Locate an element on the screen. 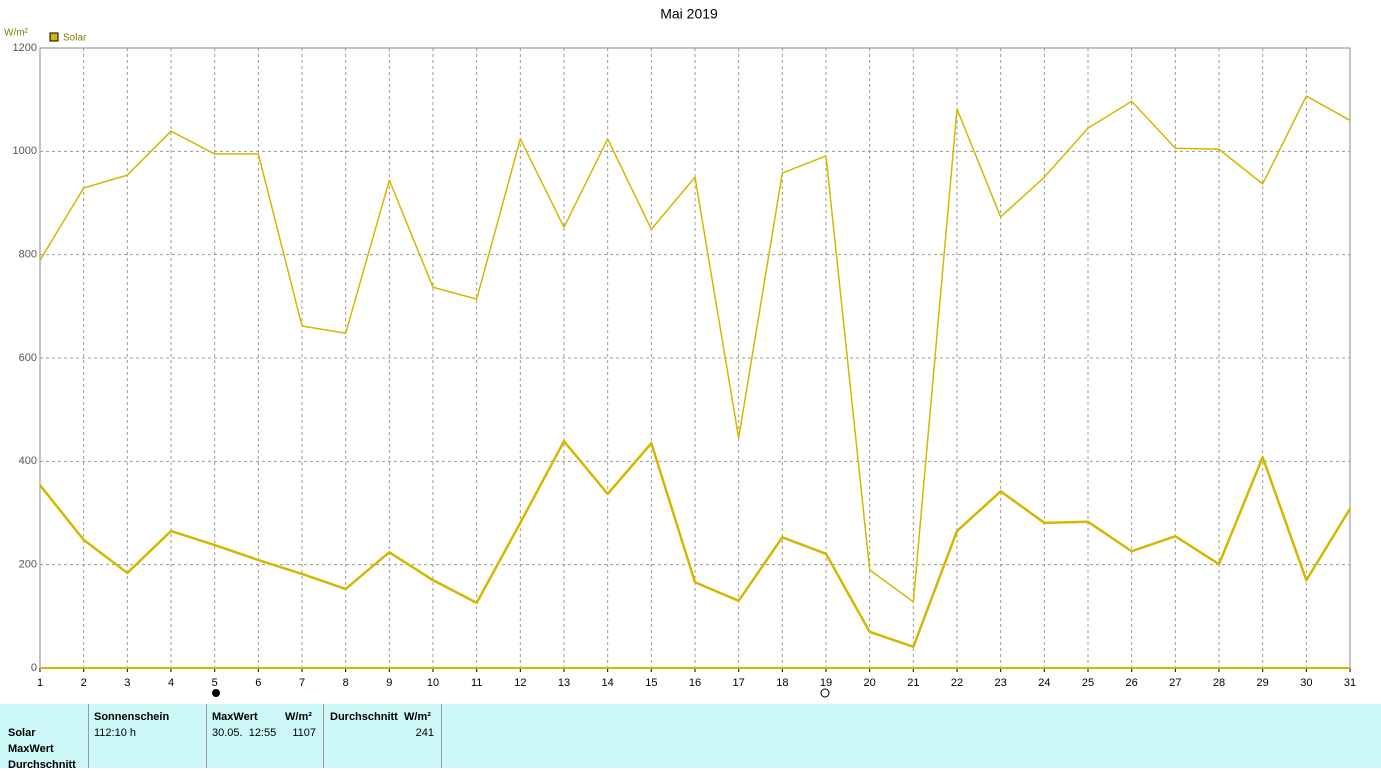 The image size is (1381, 771). y-tick-label: 800 is located at coordinates (28, 255).